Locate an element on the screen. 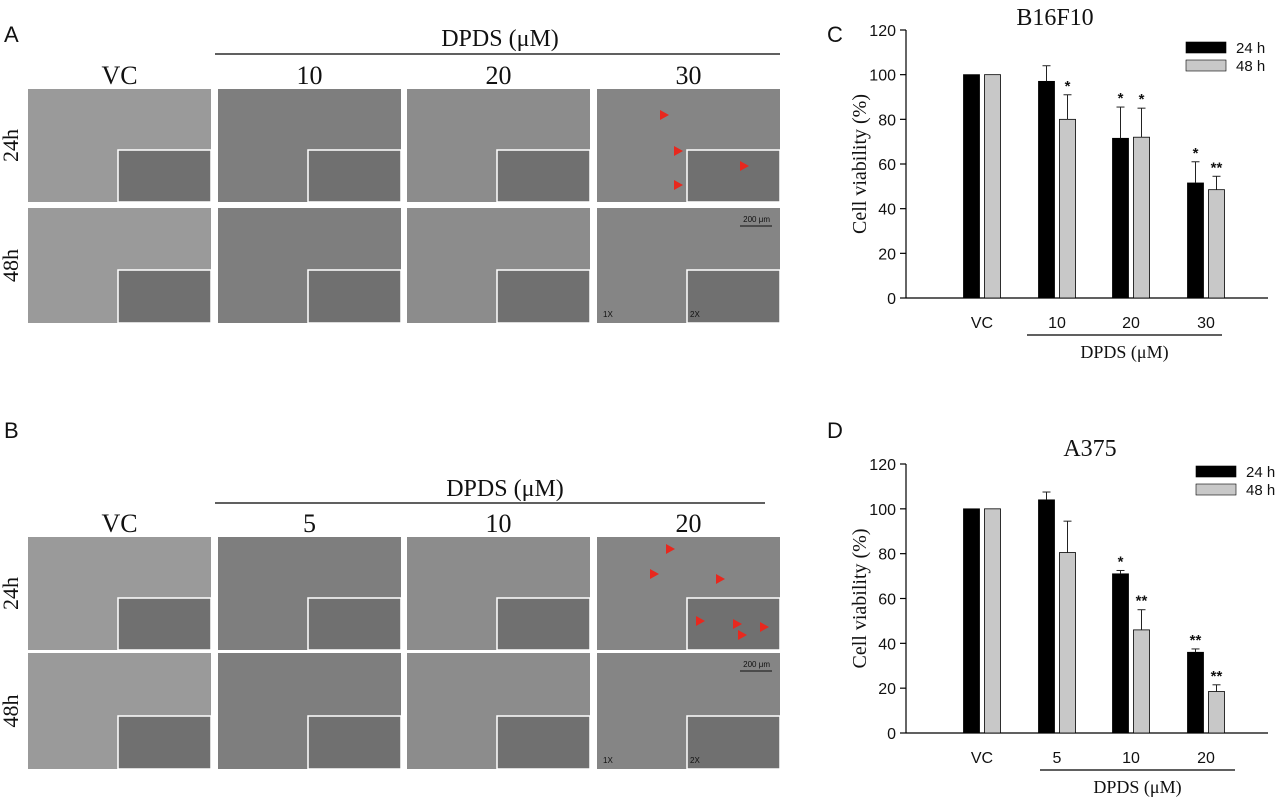  column-label-5: 5 is located at coordinates (309, 523).